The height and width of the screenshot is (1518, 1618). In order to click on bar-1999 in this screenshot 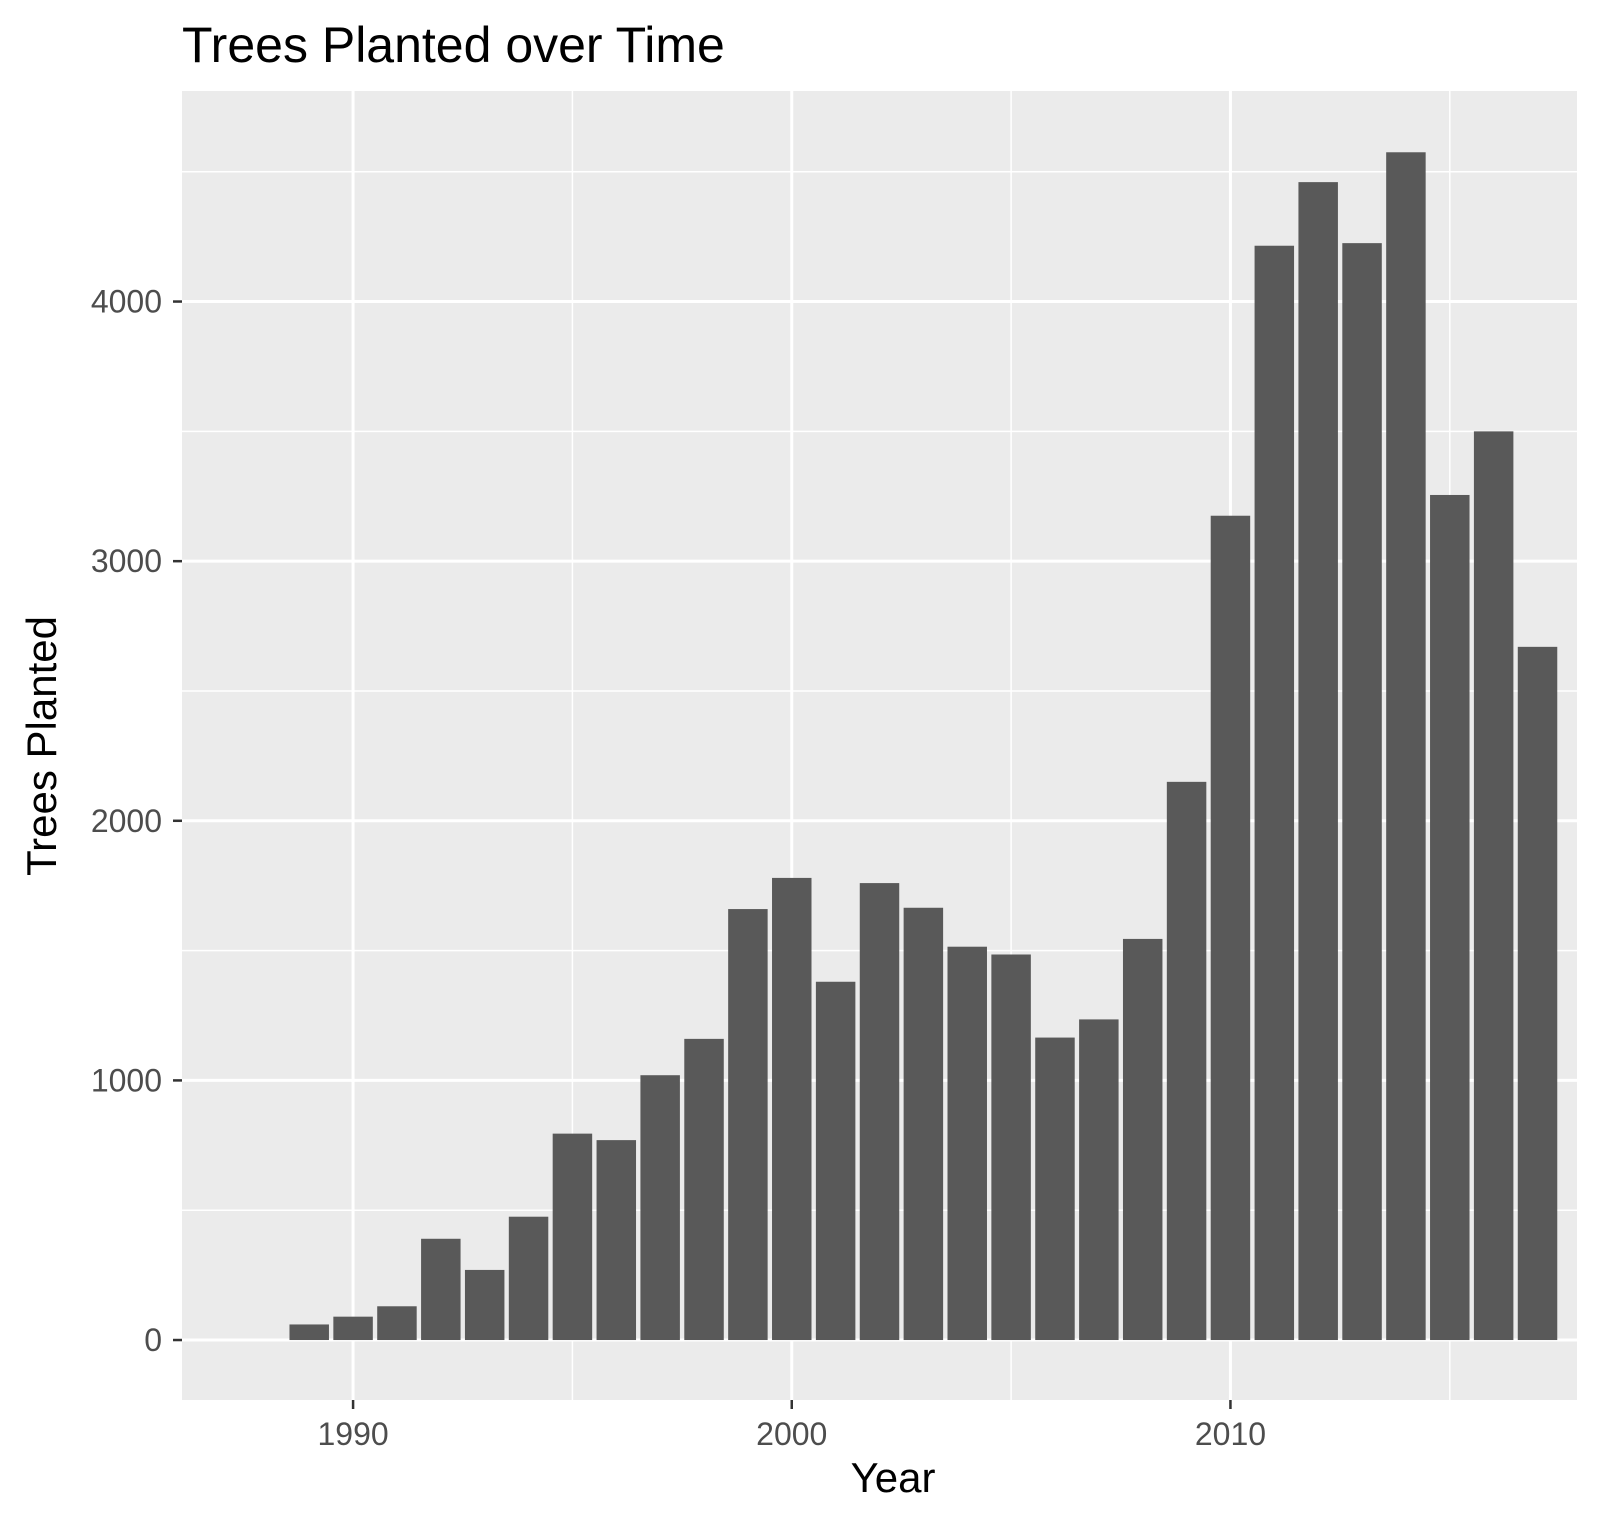, I will do `click(748, 1125)`.